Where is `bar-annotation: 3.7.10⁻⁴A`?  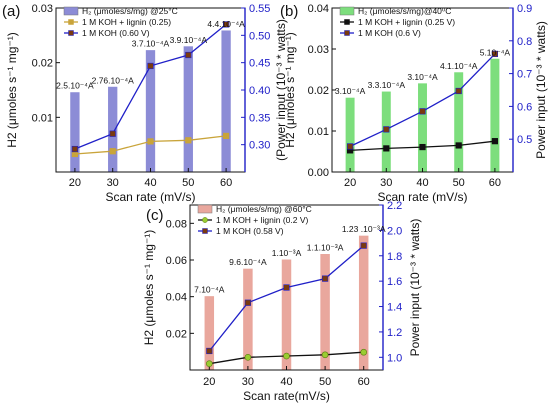 bar-annotation: 3.7.10⁻⁴A is located at coordinates (151, 44).